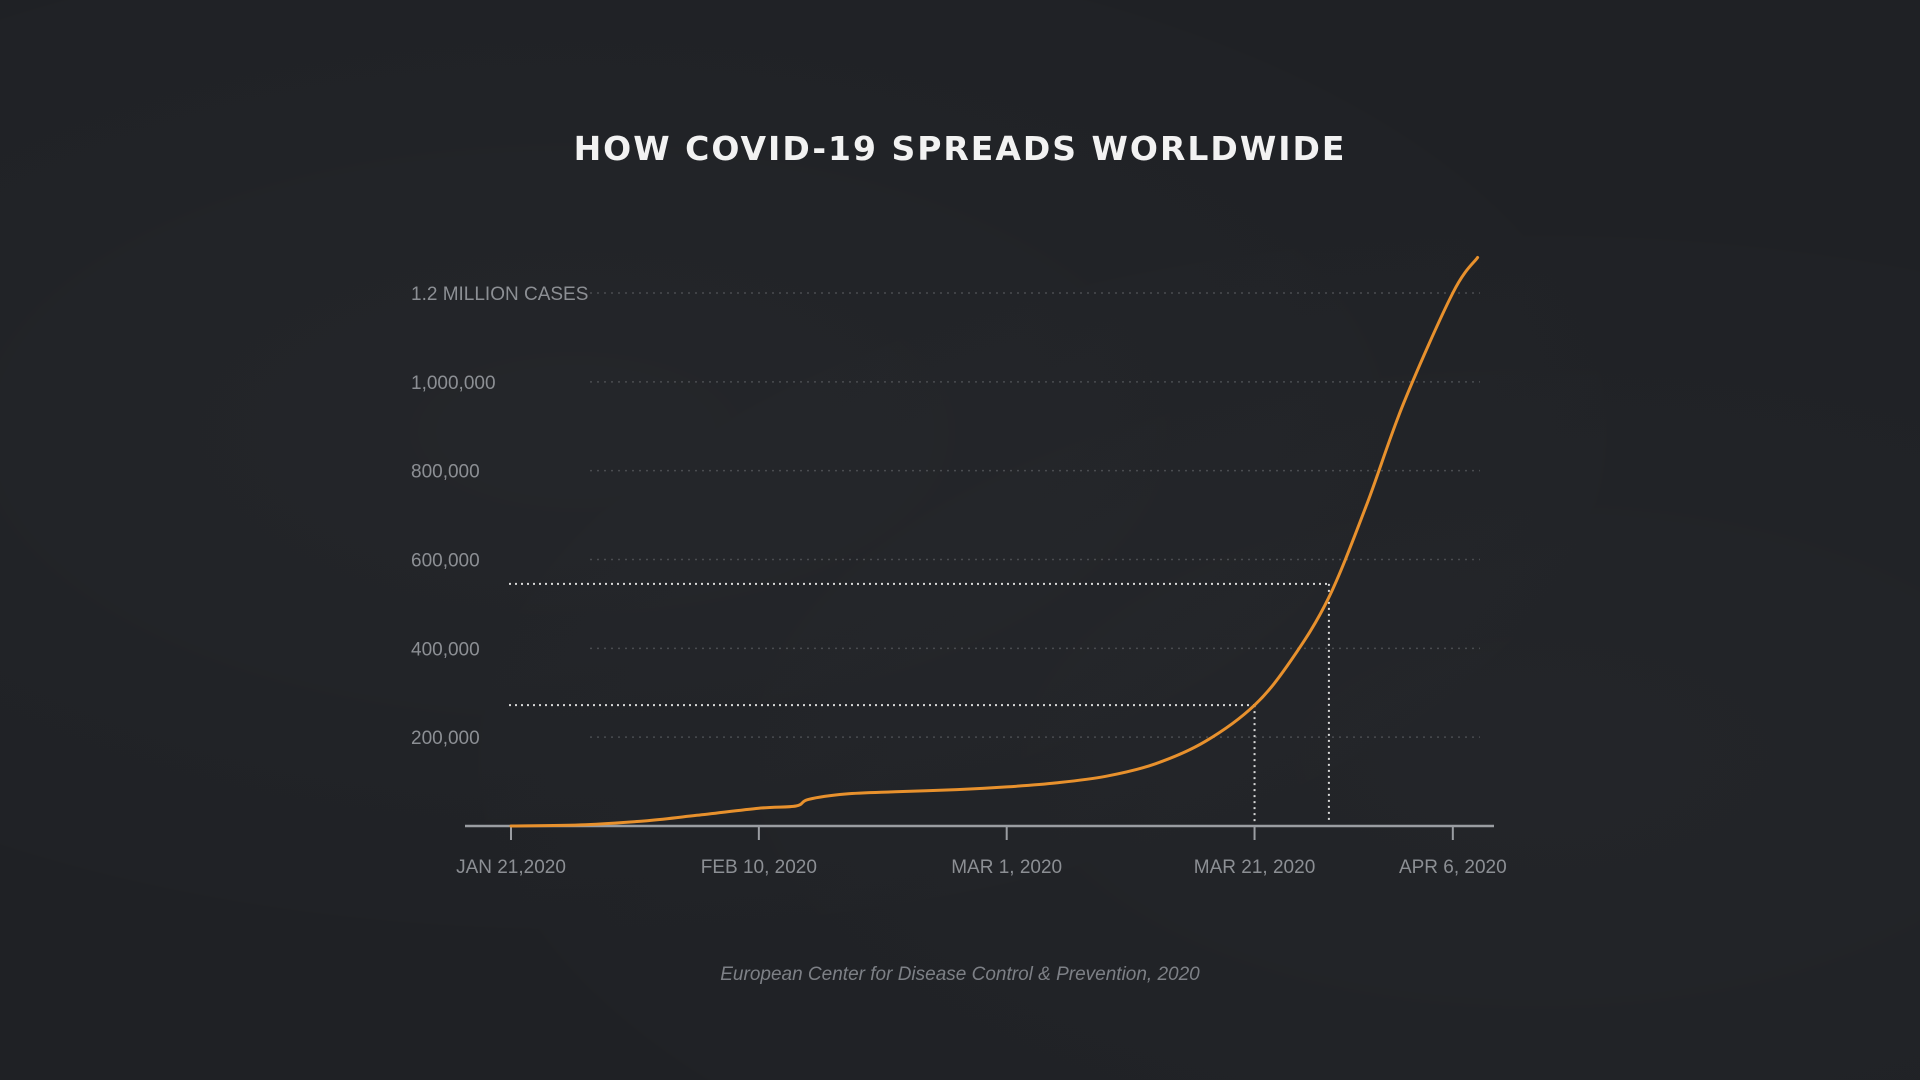  Describe the element at coordinates (1254, 867) in the screenshot. I see `x-tick-label: MAR 21, 2020` at that location.